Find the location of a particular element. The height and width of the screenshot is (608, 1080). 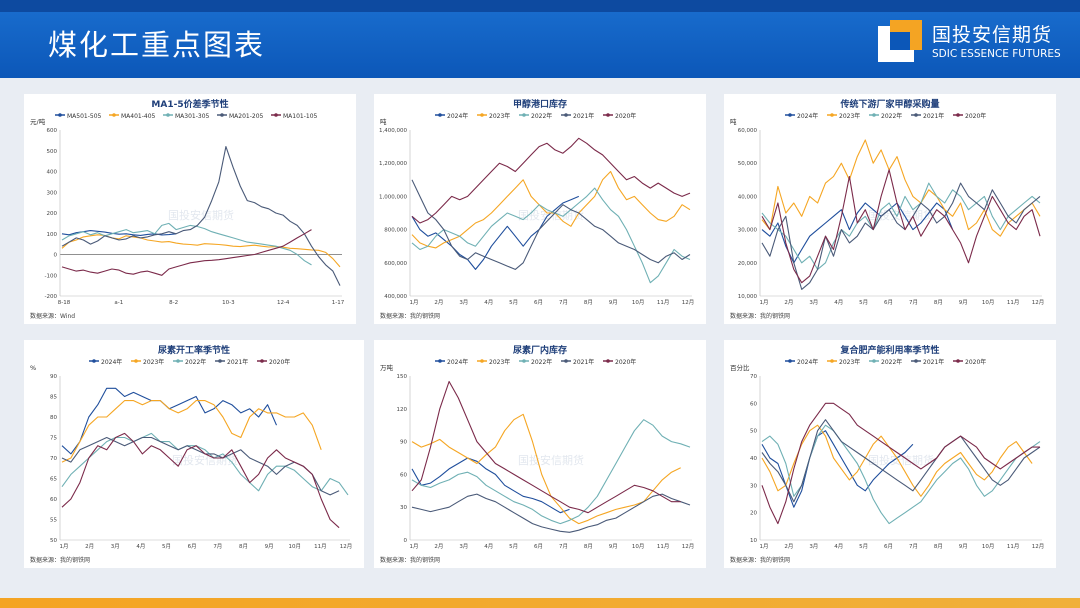

legend-label: MA401-405 is located at coordinates (138, 116).